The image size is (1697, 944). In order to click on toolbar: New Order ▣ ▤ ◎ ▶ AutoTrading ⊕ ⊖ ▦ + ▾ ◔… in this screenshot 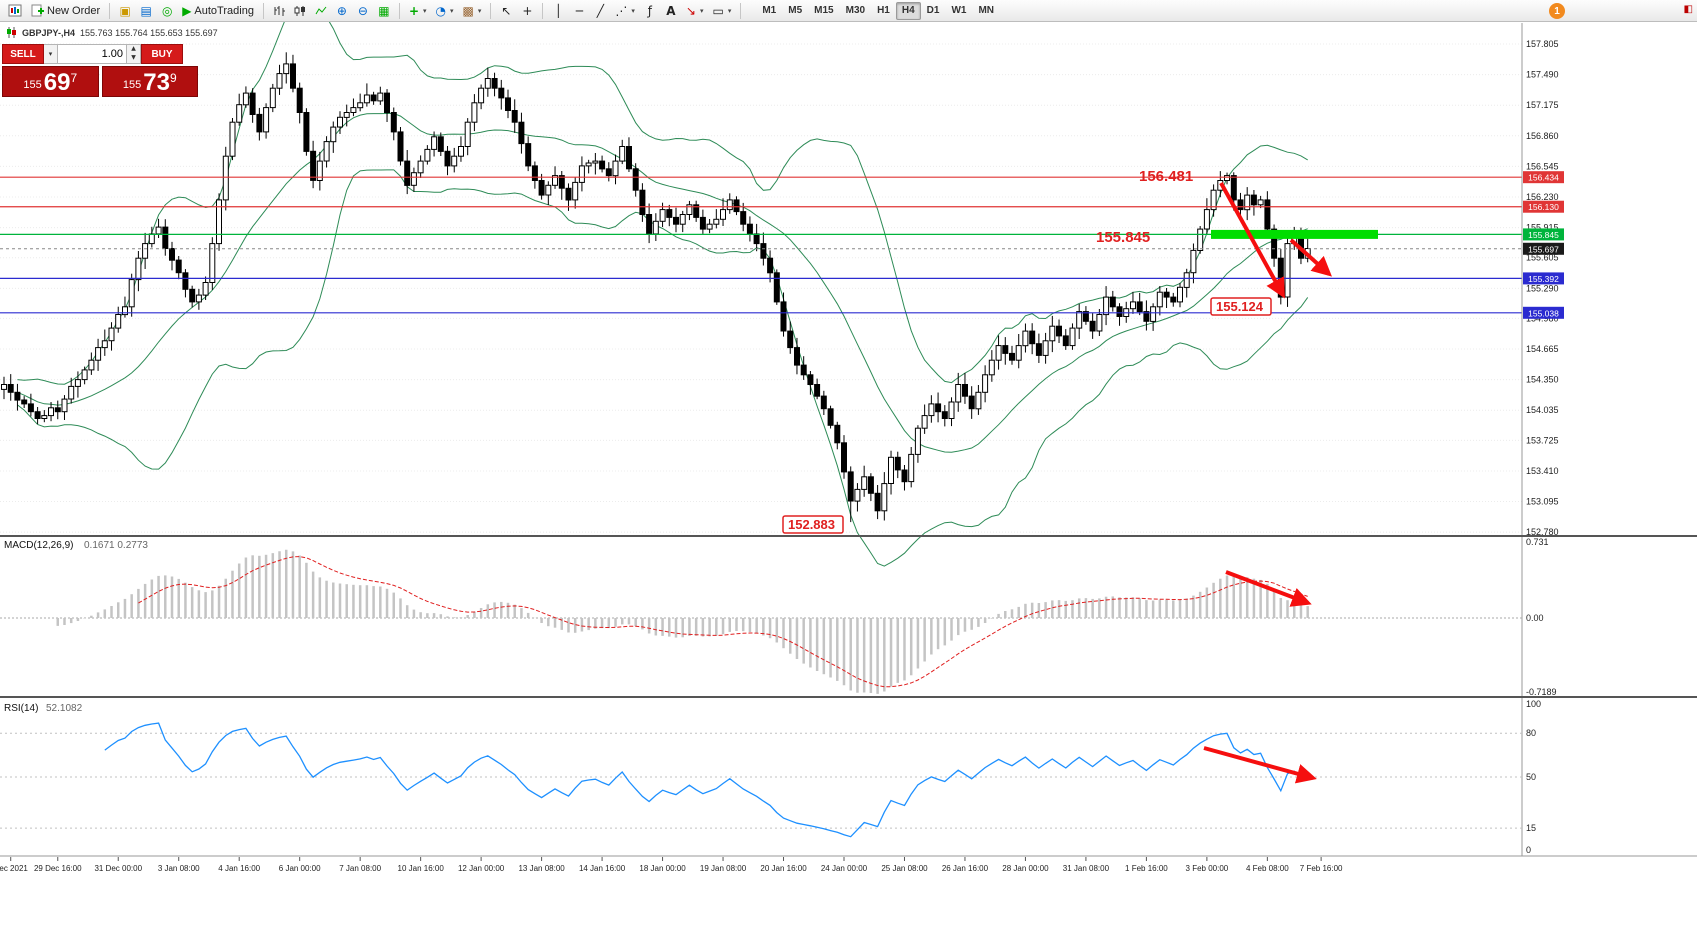, I will do `click(848, 11)`.